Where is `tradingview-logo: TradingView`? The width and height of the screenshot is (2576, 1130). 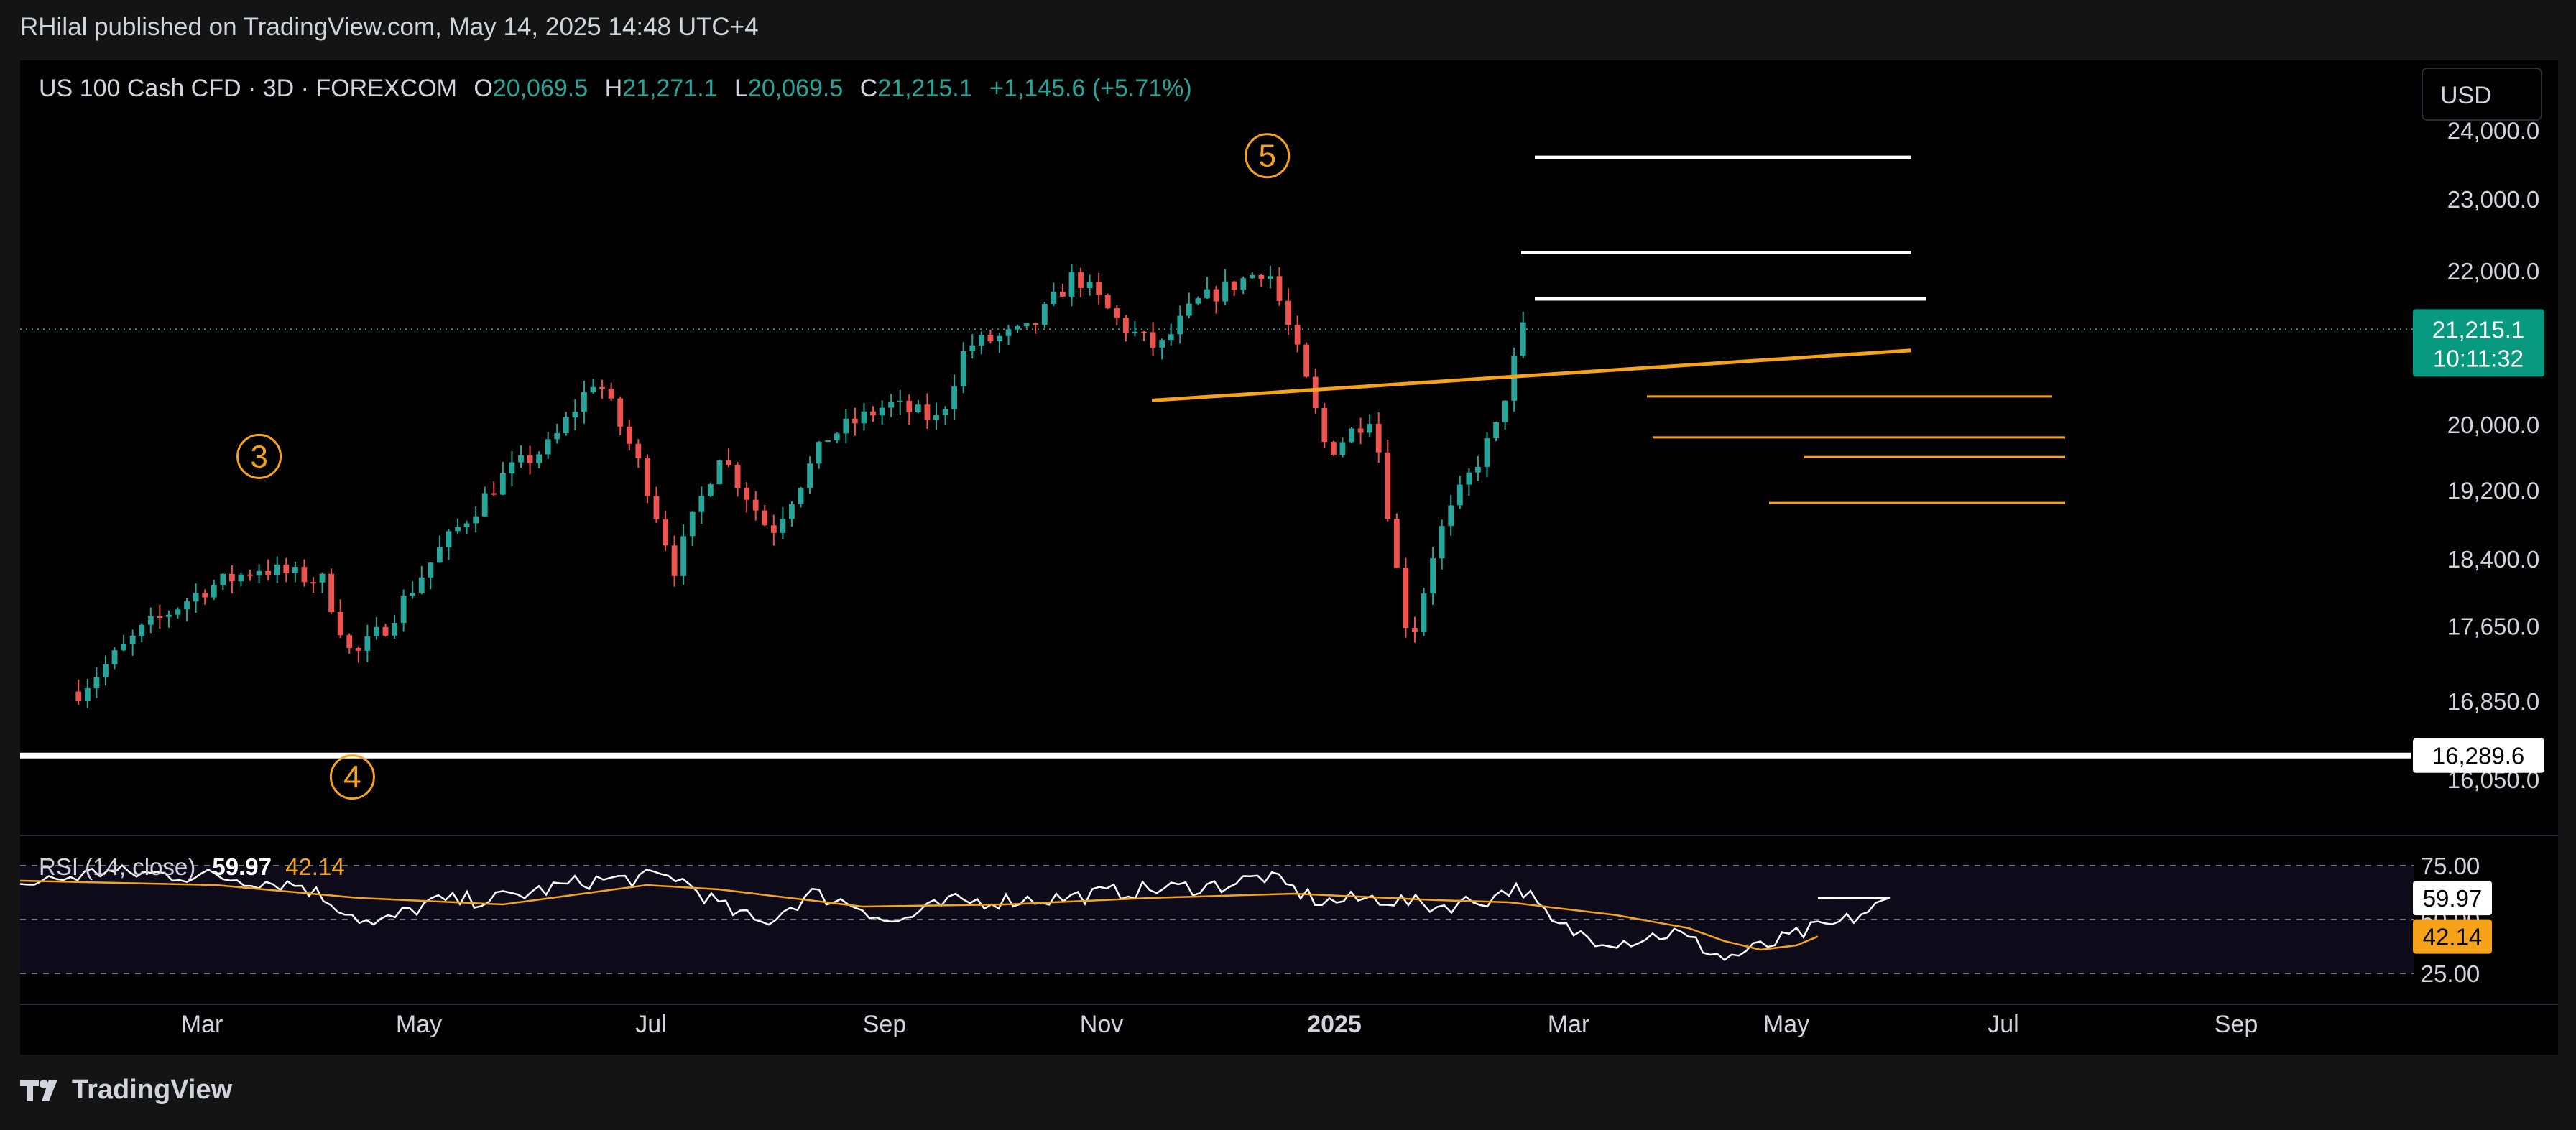 tradingview-logo: TradingView is located at coordinates (126, 1091).